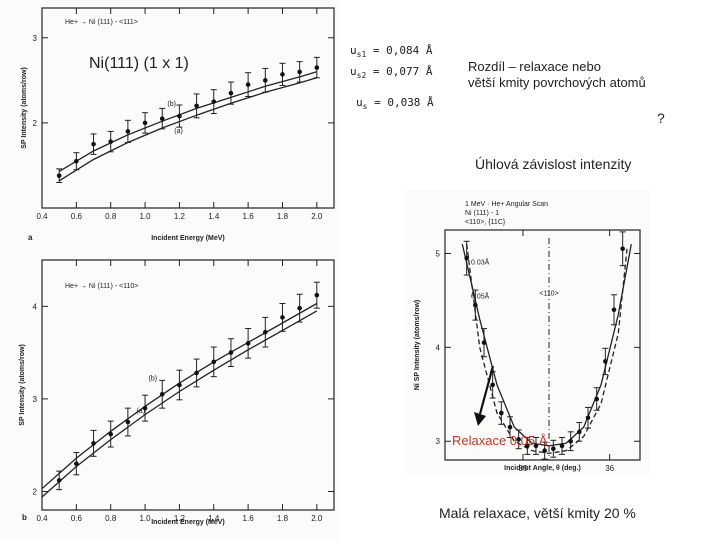  Describe the element at coordinates (391, 52) in the screenshot. I see `param-us1: us1 = 0,084 Å` at that location.